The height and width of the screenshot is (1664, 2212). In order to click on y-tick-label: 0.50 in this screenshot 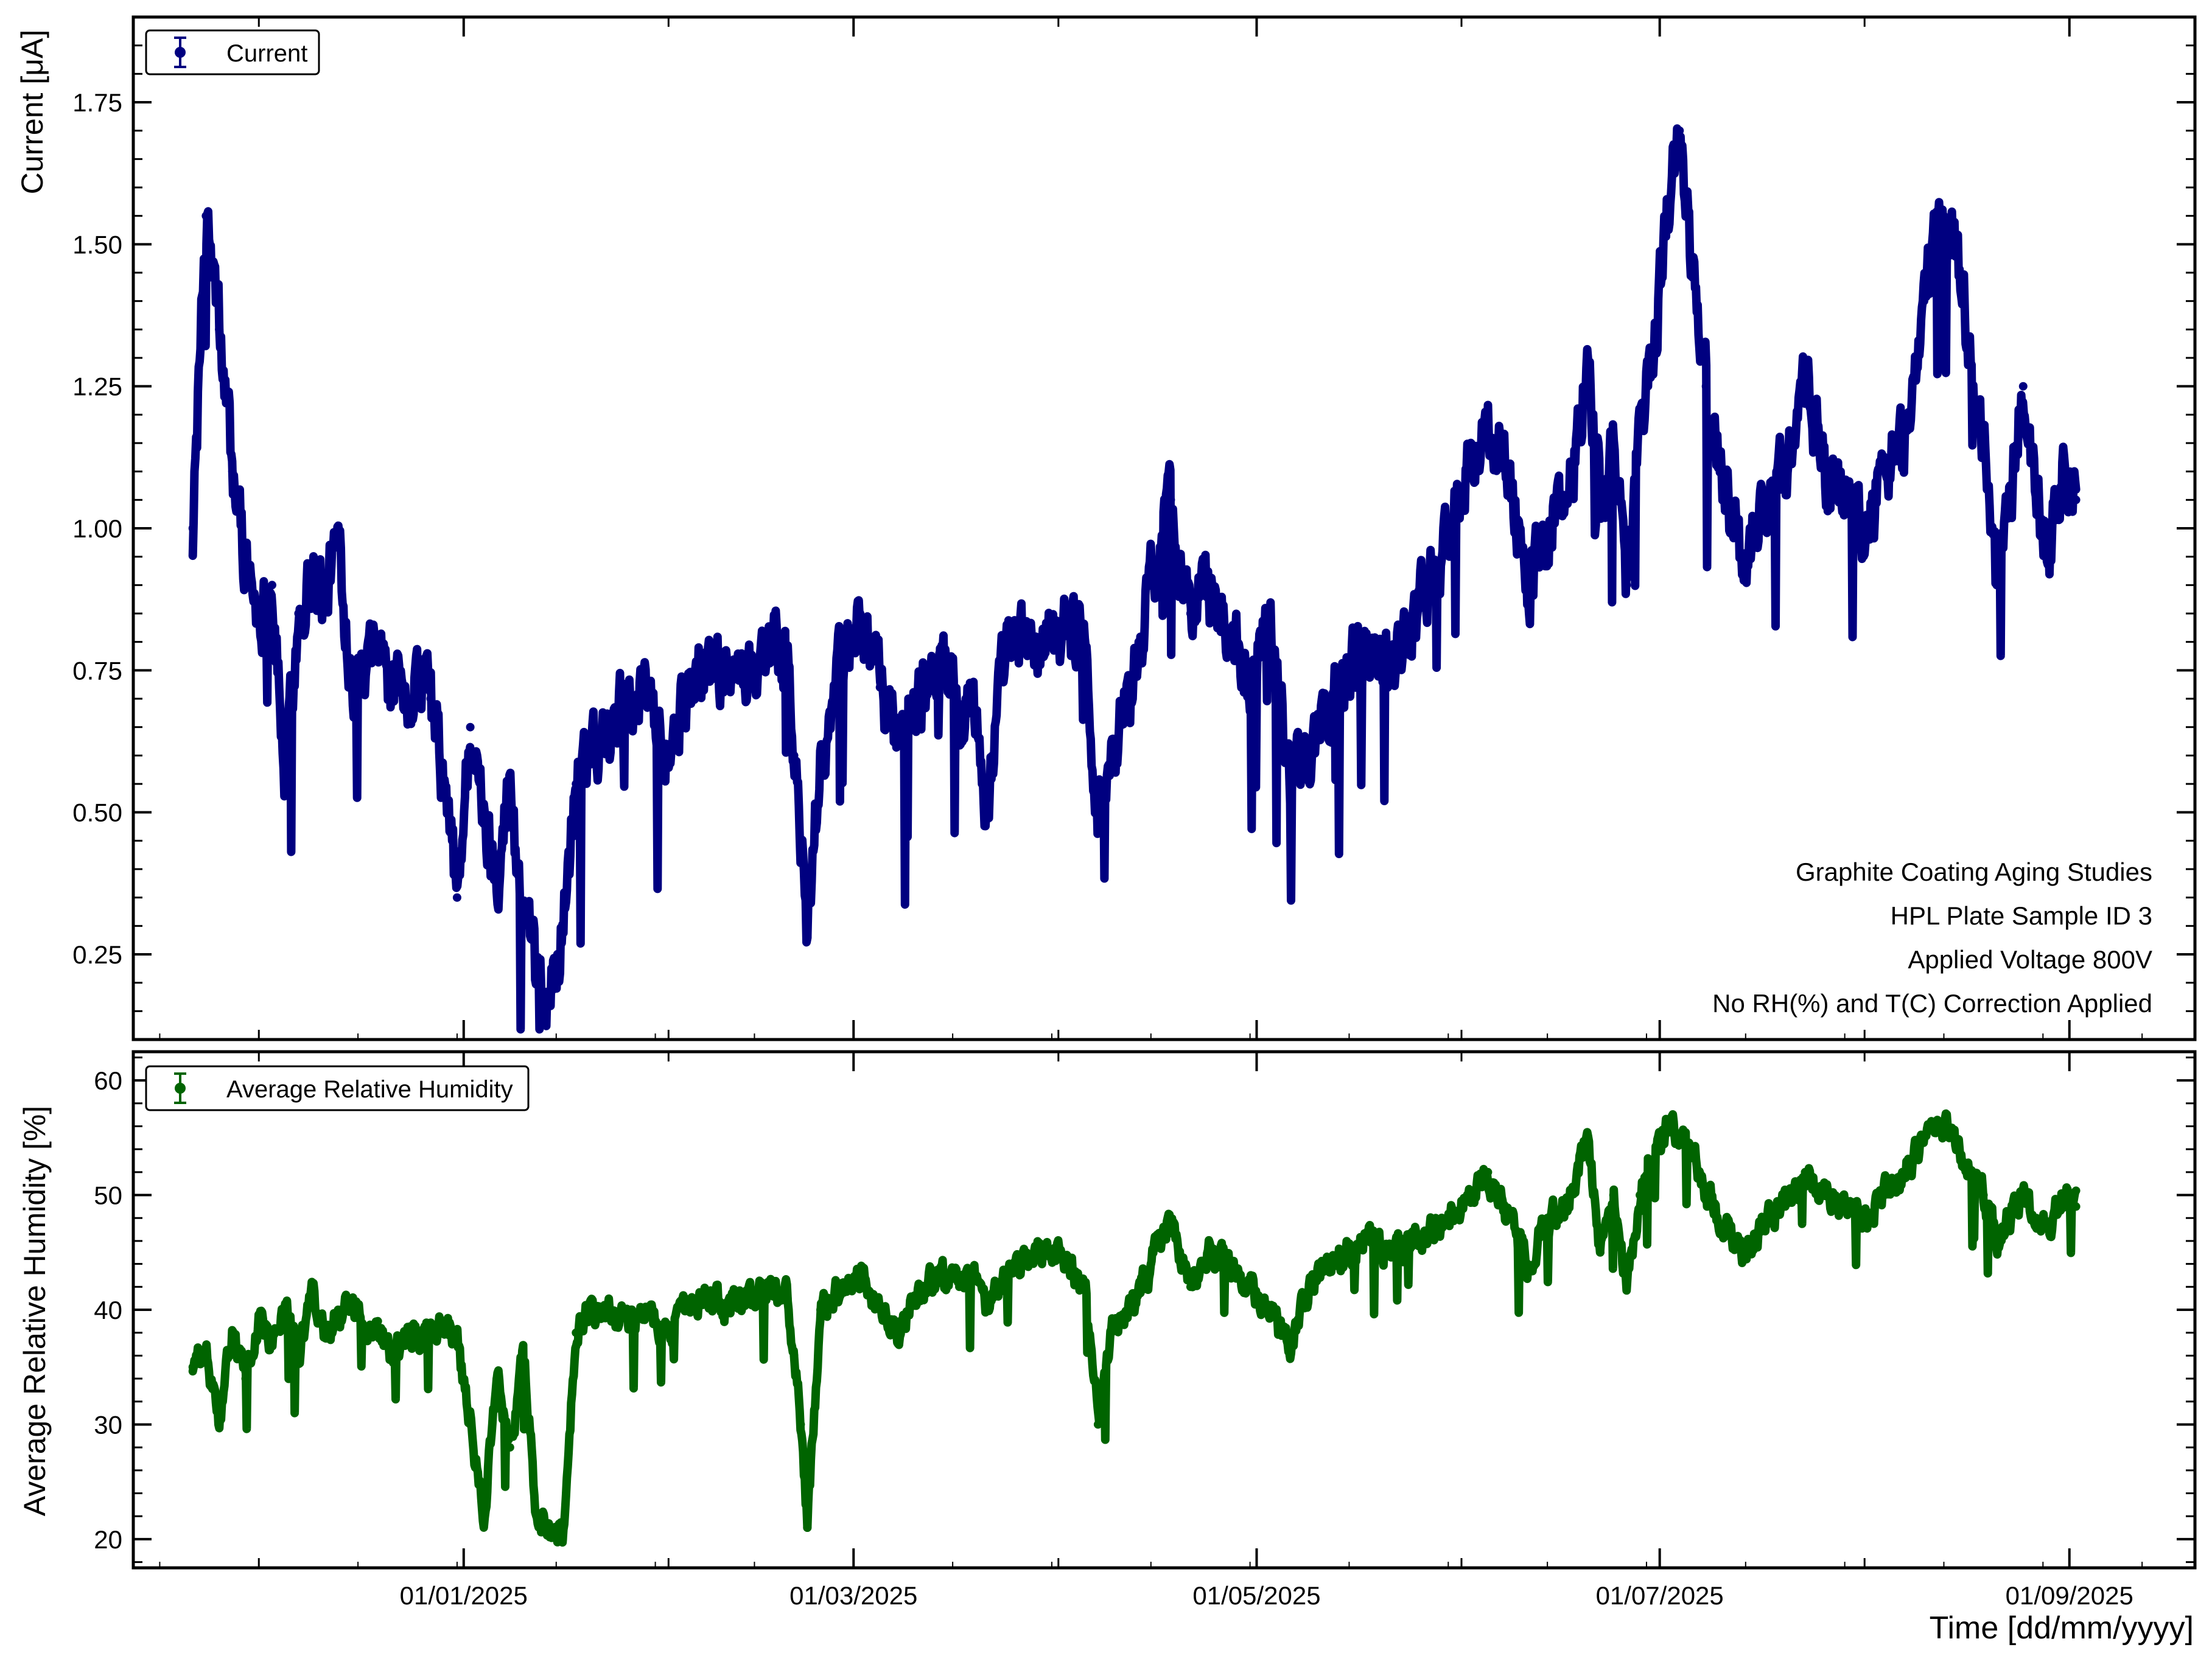, I will do `click(97, 813)`.